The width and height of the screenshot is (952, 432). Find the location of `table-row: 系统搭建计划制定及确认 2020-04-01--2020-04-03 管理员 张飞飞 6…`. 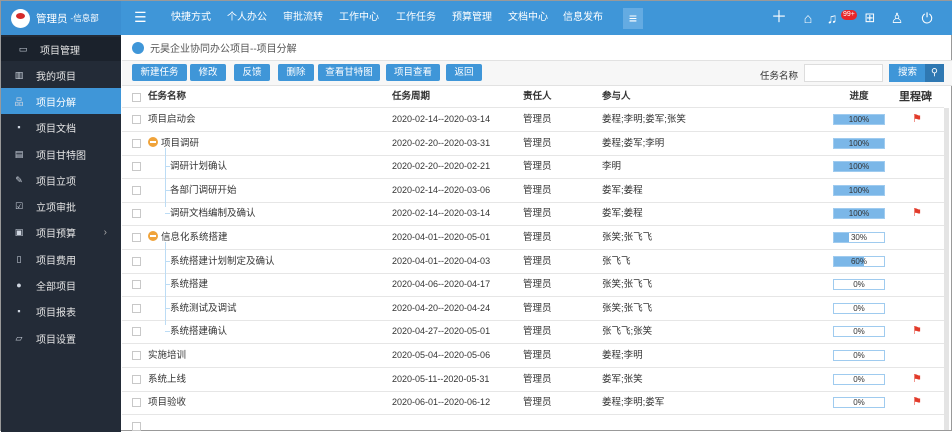

table-row: 系统搭建计划制定及确认 2020-04-01--2020-04-03 管理员 张飞飞 6… is located at coordinates (533, 262).